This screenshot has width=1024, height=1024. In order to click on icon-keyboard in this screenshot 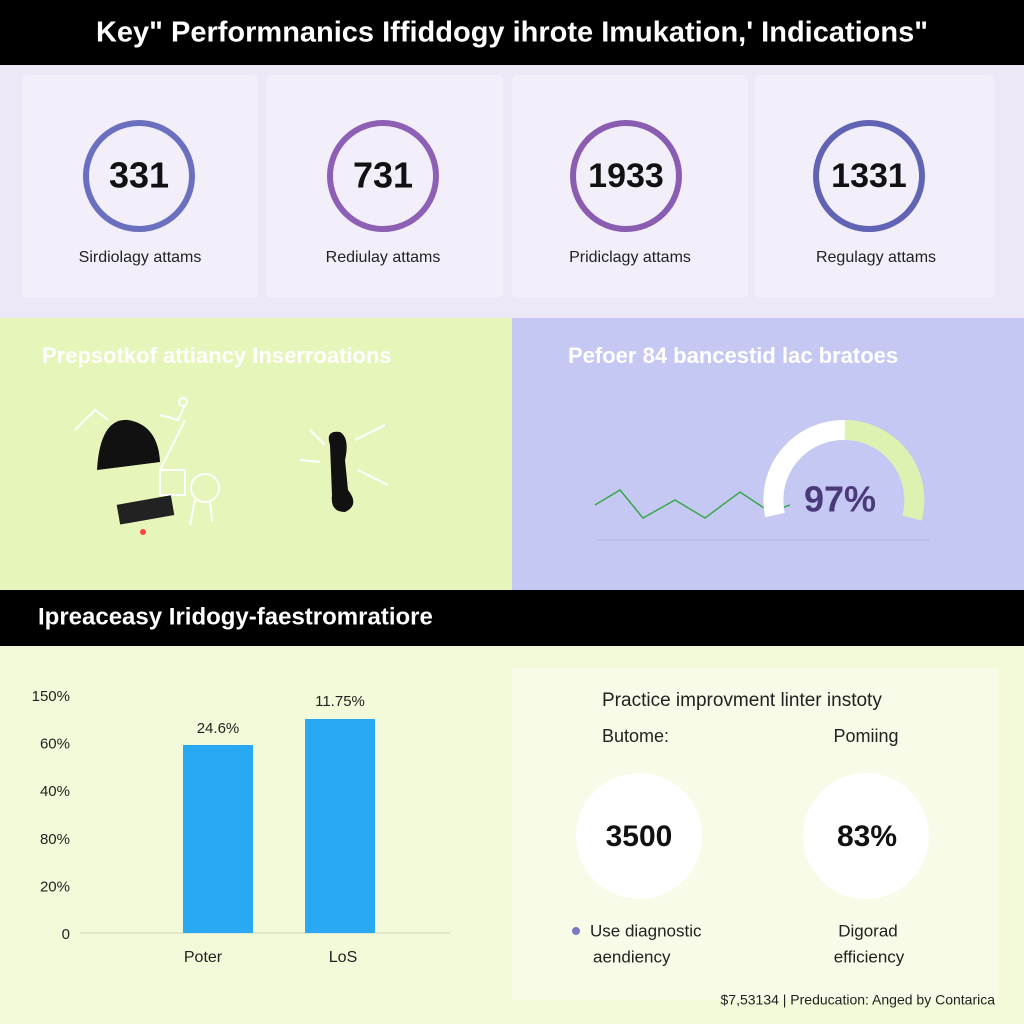, I will do `click(145, 510)`.